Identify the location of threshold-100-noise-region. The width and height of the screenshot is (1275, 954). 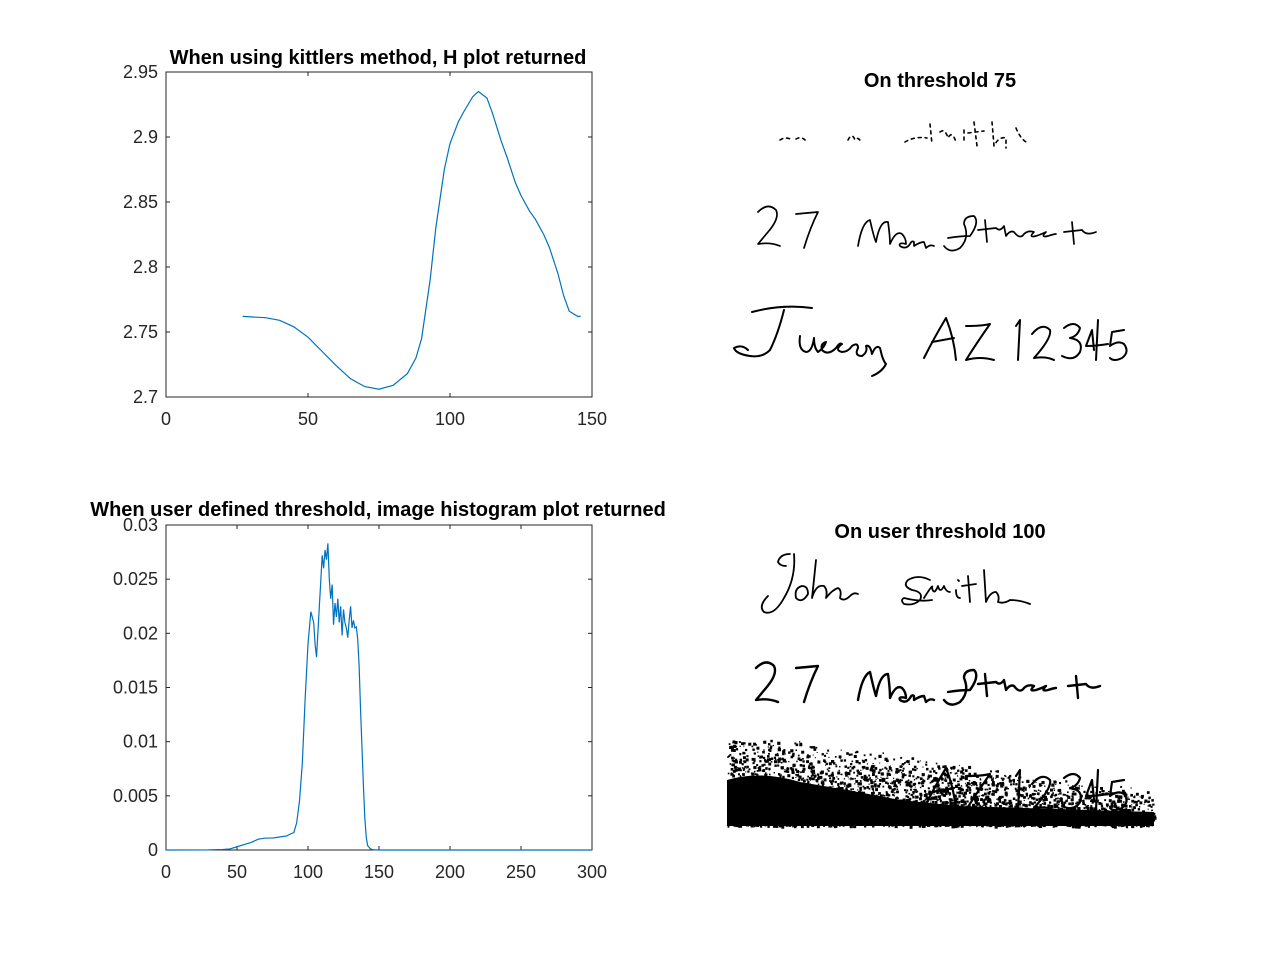
(942, 784).